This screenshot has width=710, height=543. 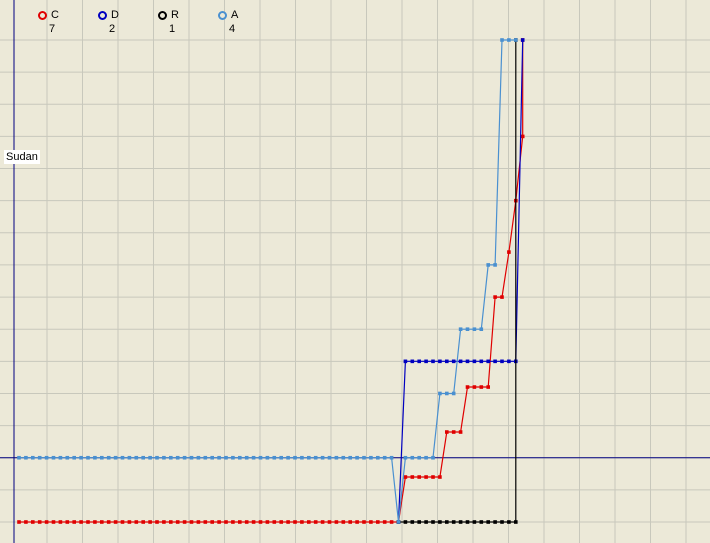 I want to click on legend-label: A, so click(x=235, y=15).